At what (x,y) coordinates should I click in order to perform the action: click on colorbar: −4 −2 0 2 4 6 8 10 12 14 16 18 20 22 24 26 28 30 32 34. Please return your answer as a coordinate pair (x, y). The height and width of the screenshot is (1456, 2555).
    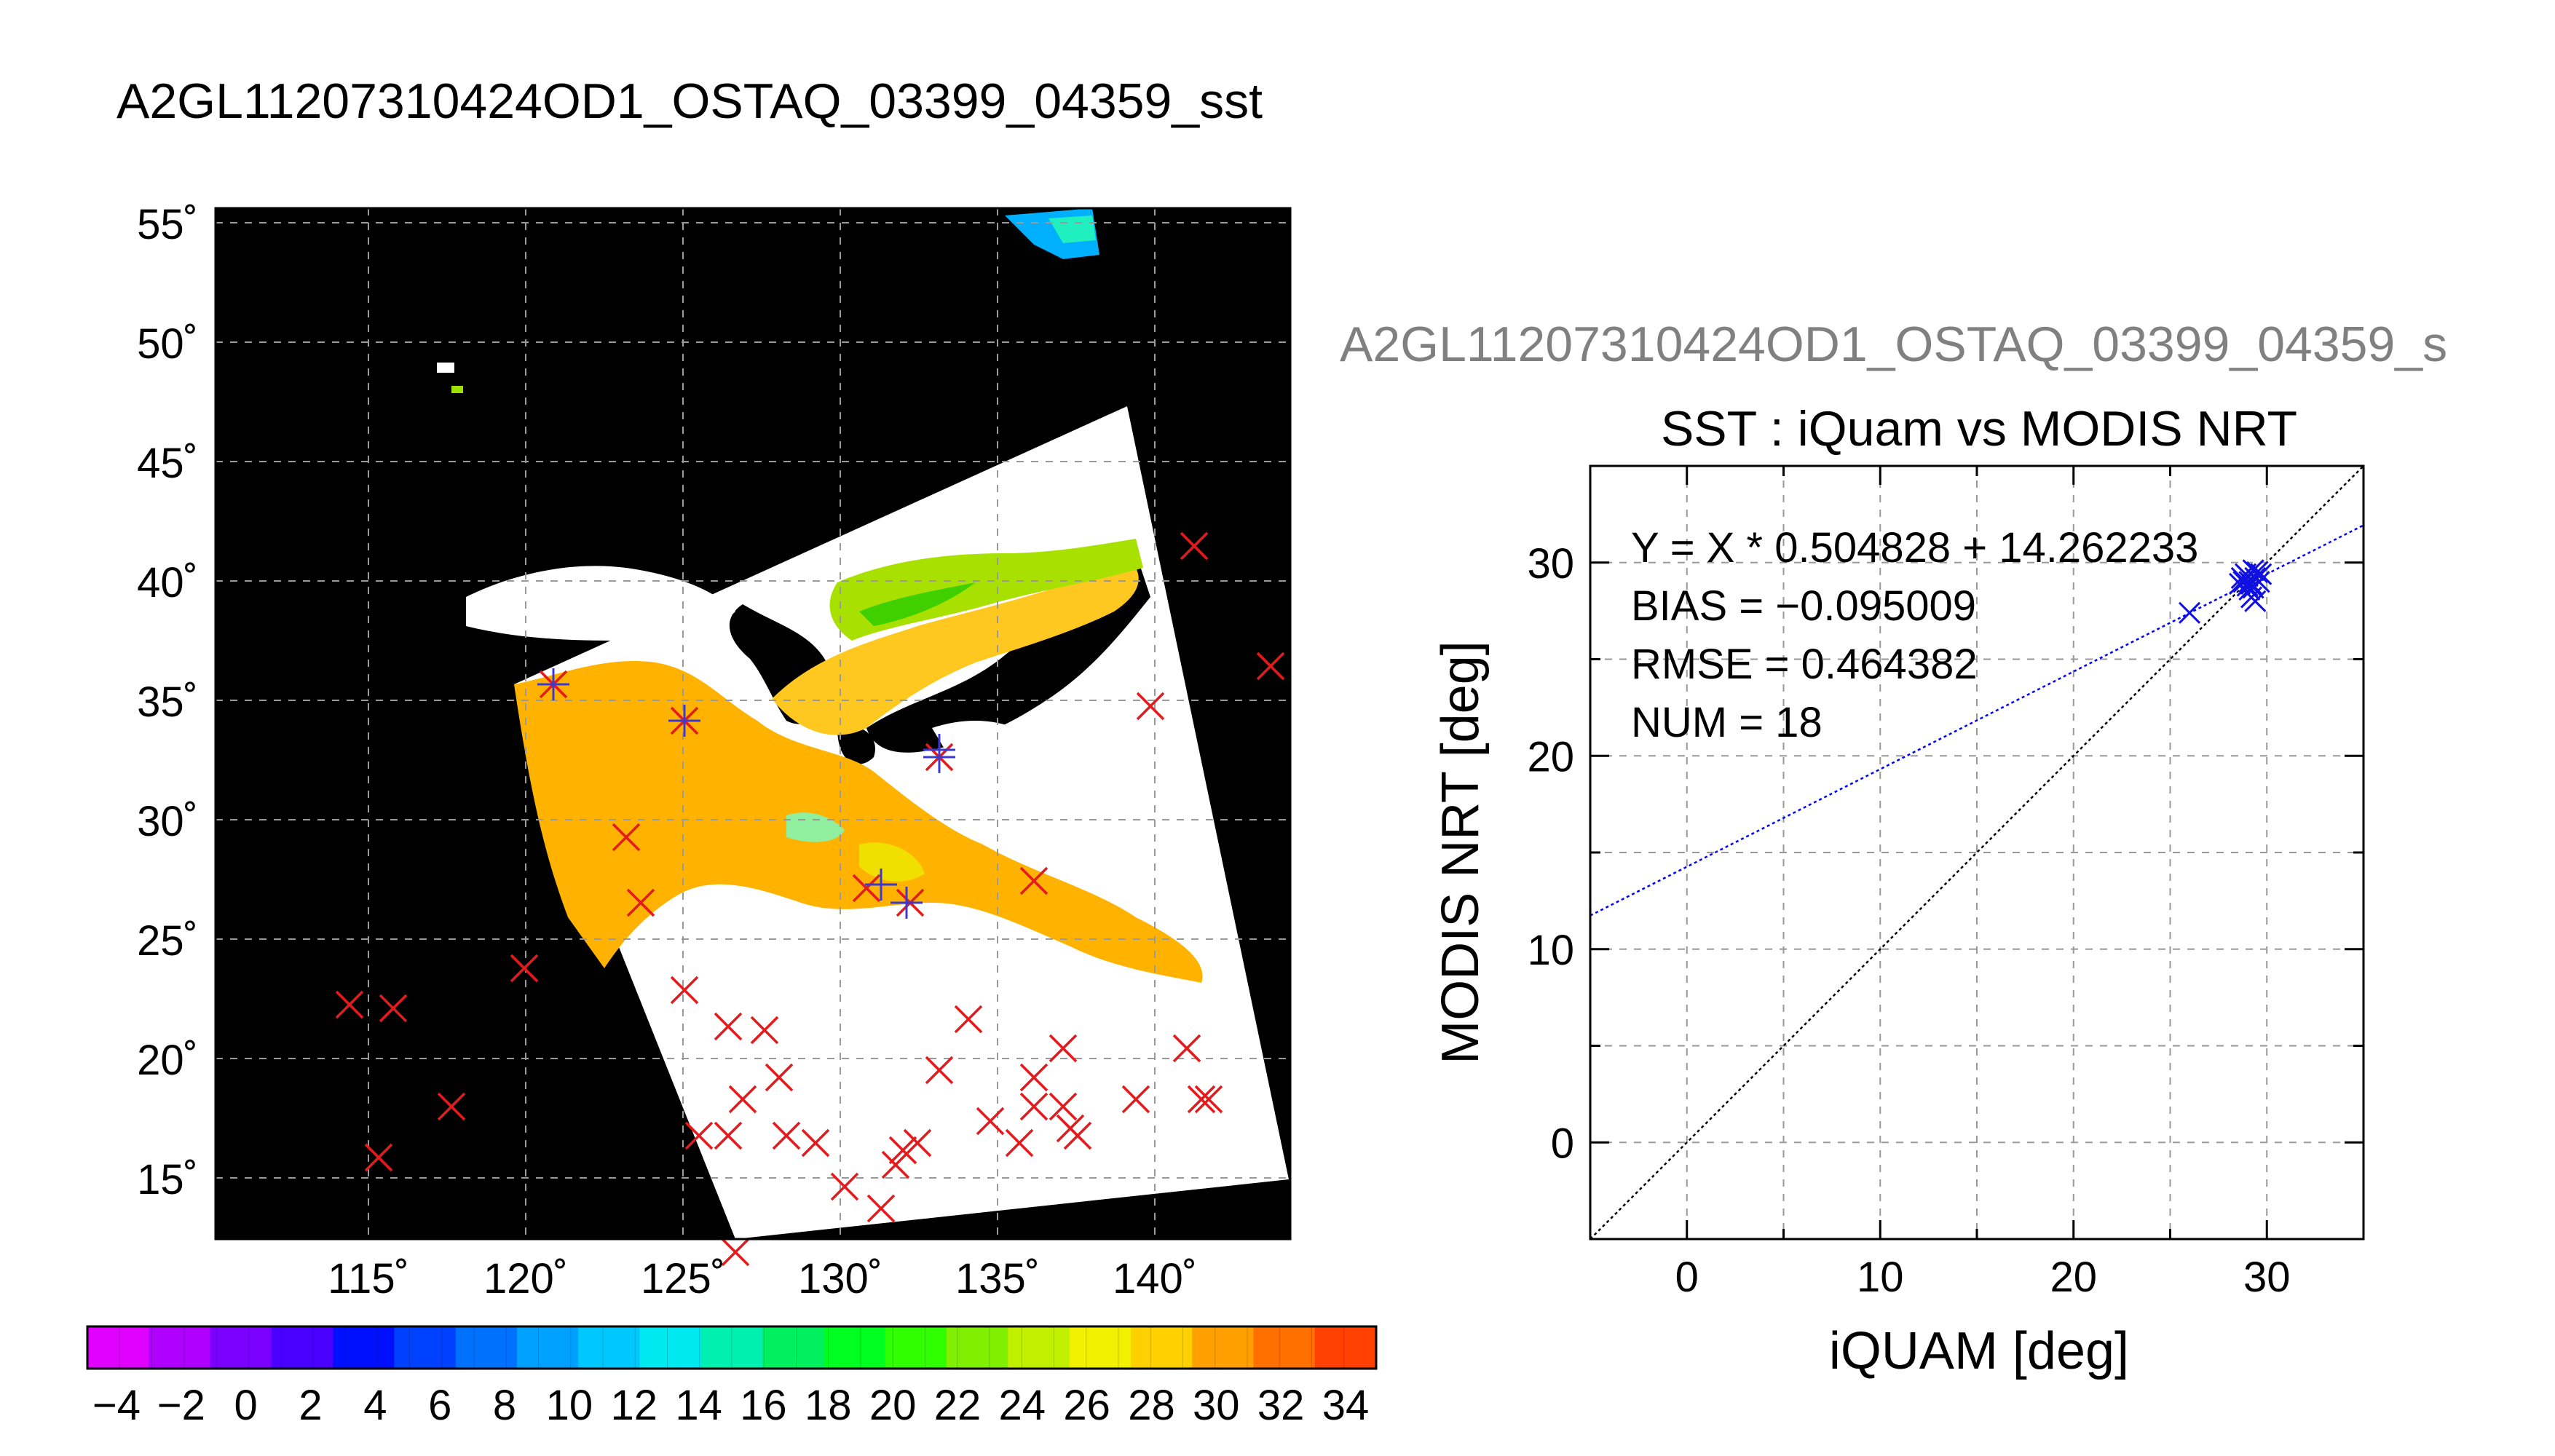
    Looking at the image, I should click on (732, 1377).